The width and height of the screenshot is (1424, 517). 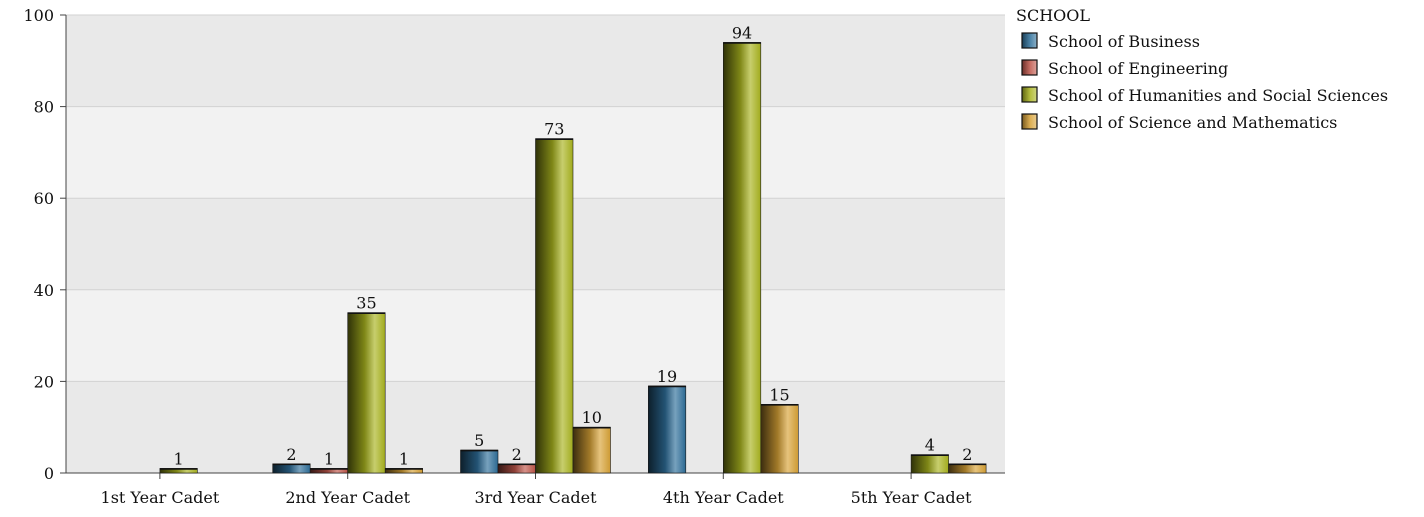 I want to click on x-tick-label: 5th Year Cadet, so click(x=911, y=497).